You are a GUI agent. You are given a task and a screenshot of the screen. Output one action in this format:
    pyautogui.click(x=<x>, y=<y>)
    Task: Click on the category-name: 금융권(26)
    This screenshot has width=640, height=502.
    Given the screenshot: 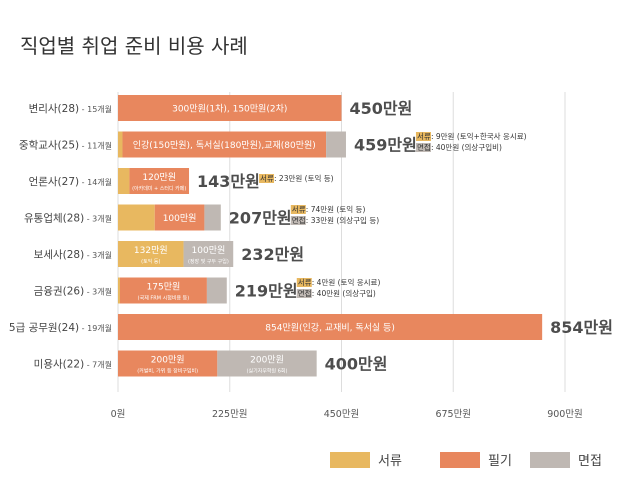 What is the action you would take?
    pyautogui.click(x=59, y=292)
    